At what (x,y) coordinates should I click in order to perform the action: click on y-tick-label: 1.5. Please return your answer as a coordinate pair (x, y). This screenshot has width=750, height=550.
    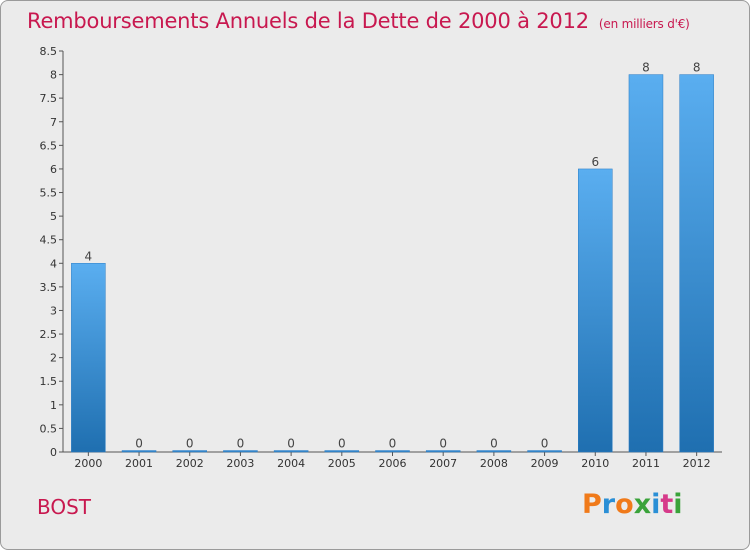
    Looking at the image, I should click on (49, 381).